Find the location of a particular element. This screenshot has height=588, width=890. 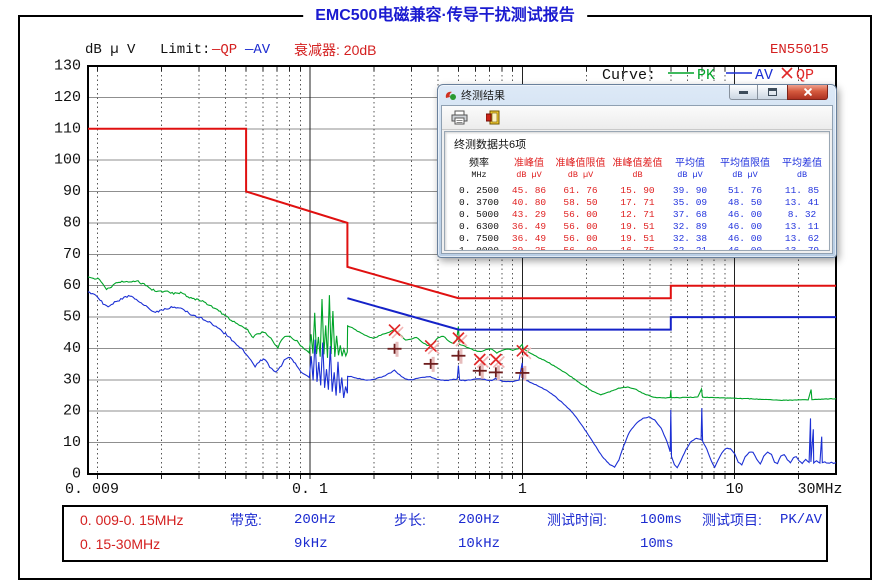

table-cell: 1. 0000 is located at coordinates (479, 248).